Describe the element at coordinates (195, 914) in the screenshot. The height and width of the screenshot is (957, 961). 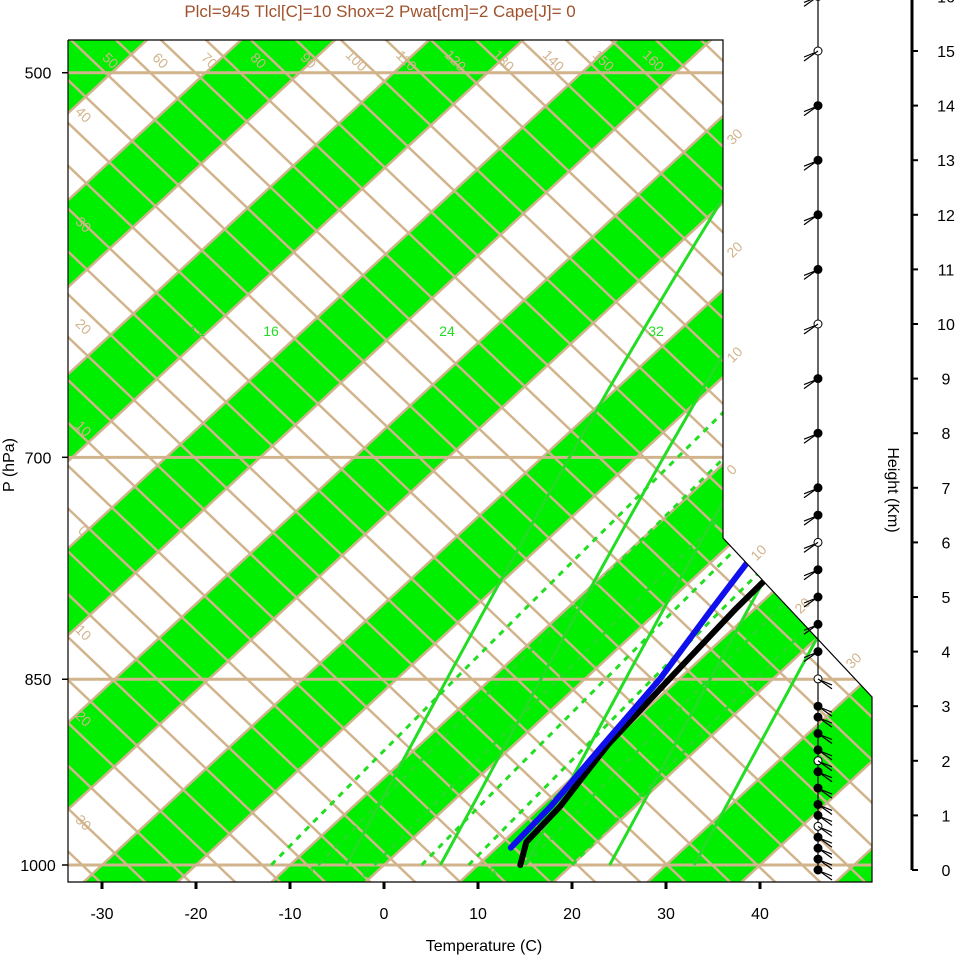
I see `temperature-tick-label: -20` at that location.